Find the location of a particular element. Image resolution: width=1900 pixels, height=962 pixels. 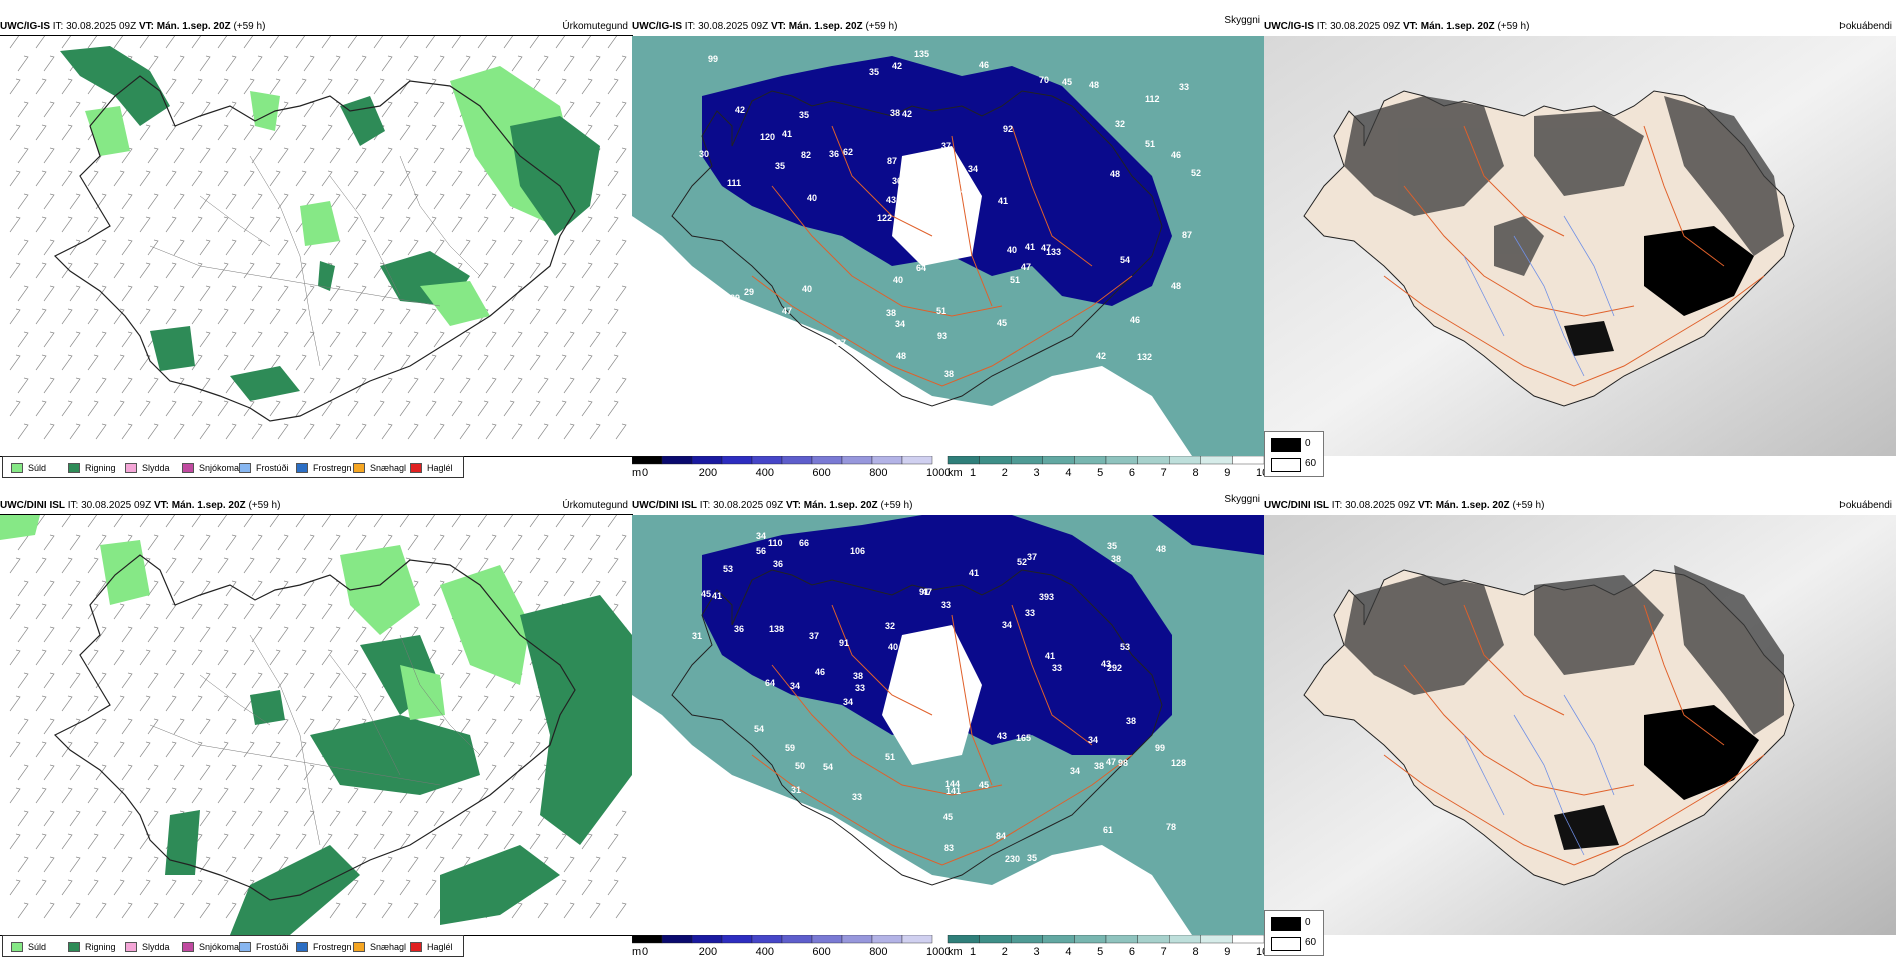

precip-legend-item: Snæhagl is located at coordinates (379, 468).